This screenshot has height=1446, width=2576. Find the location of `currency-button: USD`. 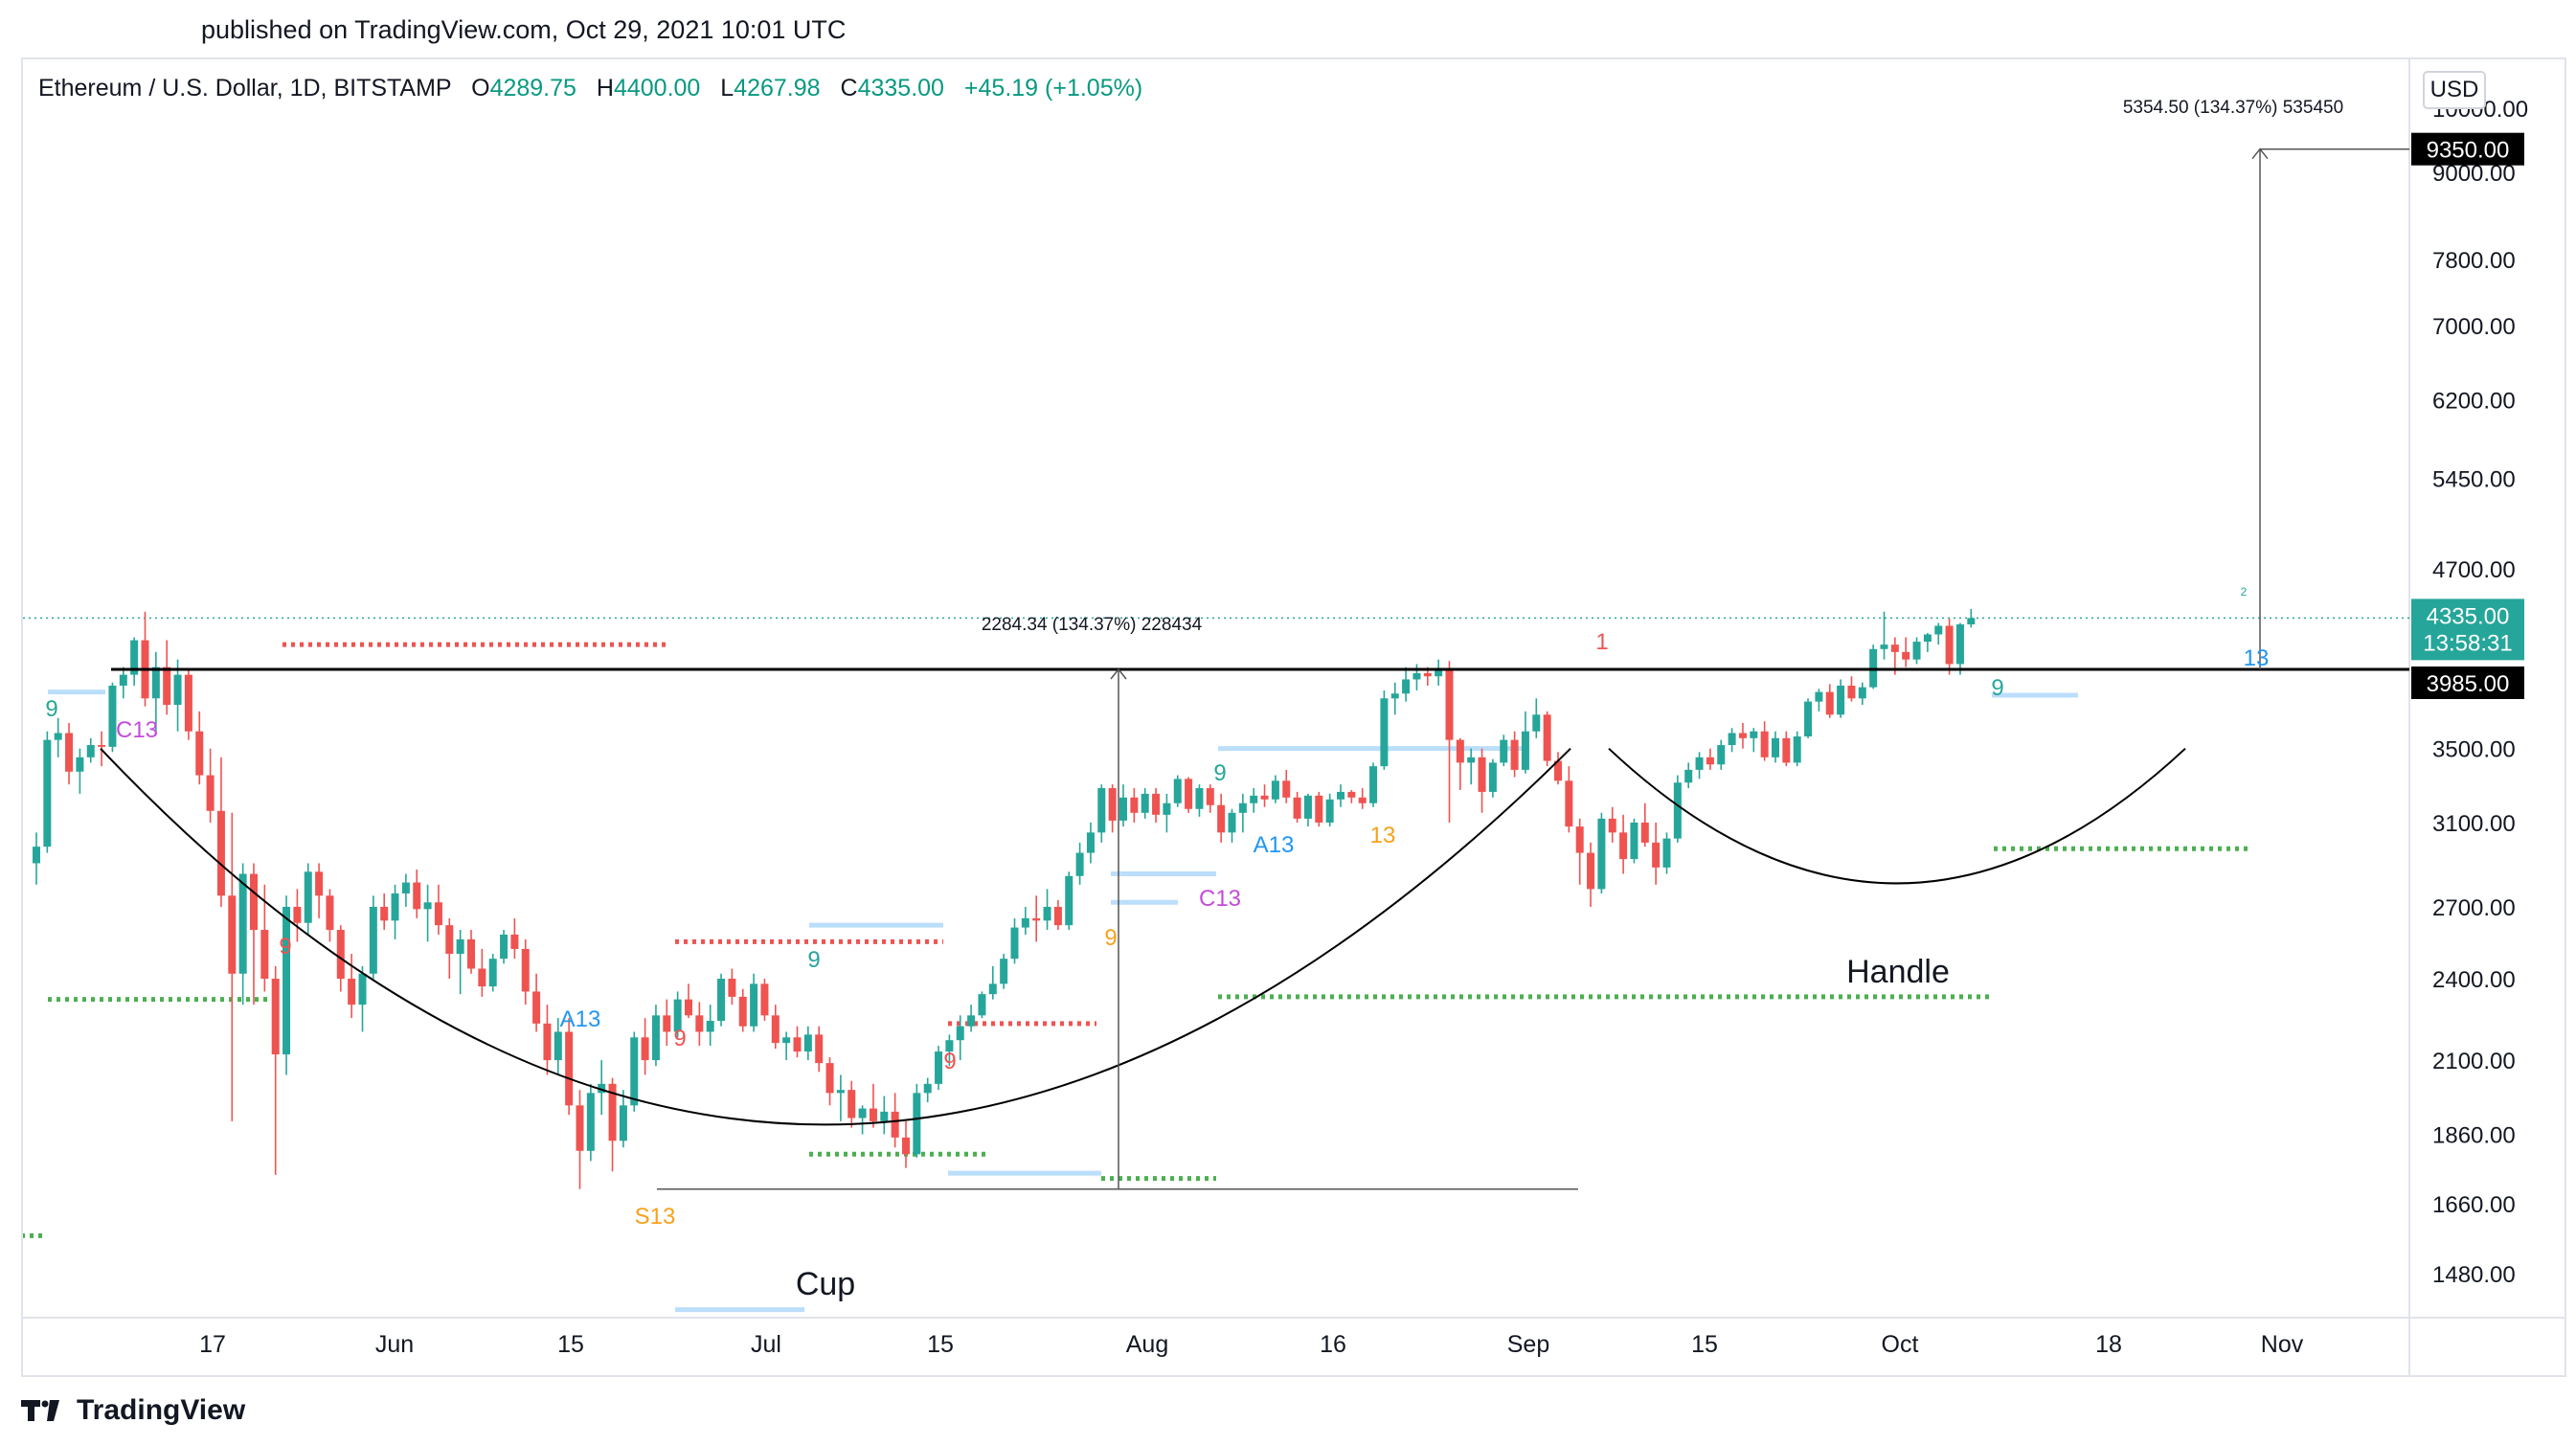

currency-button: USD is located at coordinates (2454, 90).